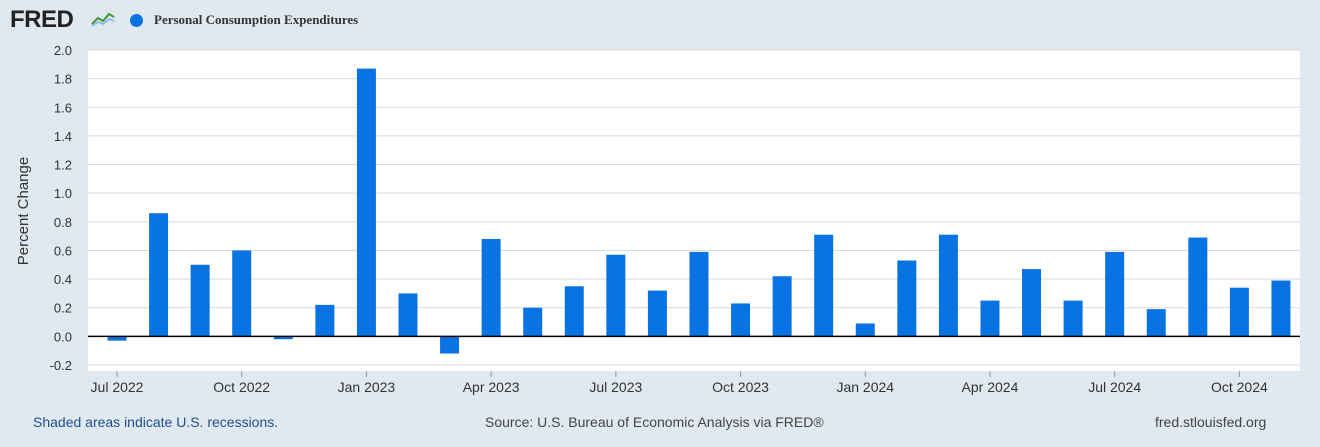 The height and width of the screenshot is (447, 1320). Describe the element at coordinates (23, 211) in the screenshot. I see `y-axis-label: Percent Change` at that location.